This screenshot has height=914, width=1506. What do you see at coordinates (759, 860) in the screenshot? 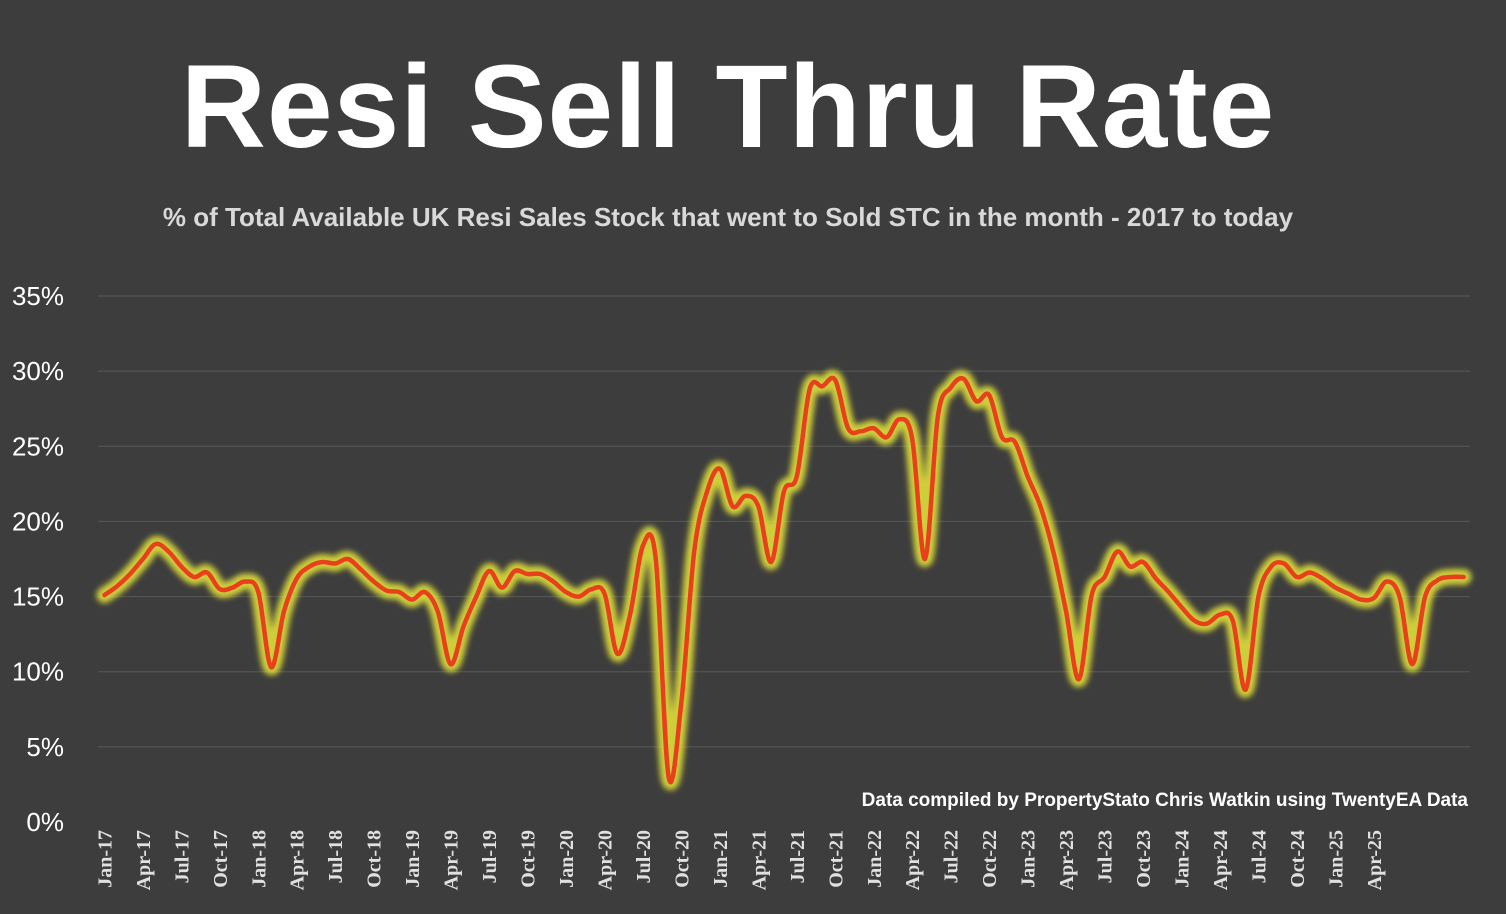
I see `x-tick-label: Apr-21` at bounding box center [759, 860].